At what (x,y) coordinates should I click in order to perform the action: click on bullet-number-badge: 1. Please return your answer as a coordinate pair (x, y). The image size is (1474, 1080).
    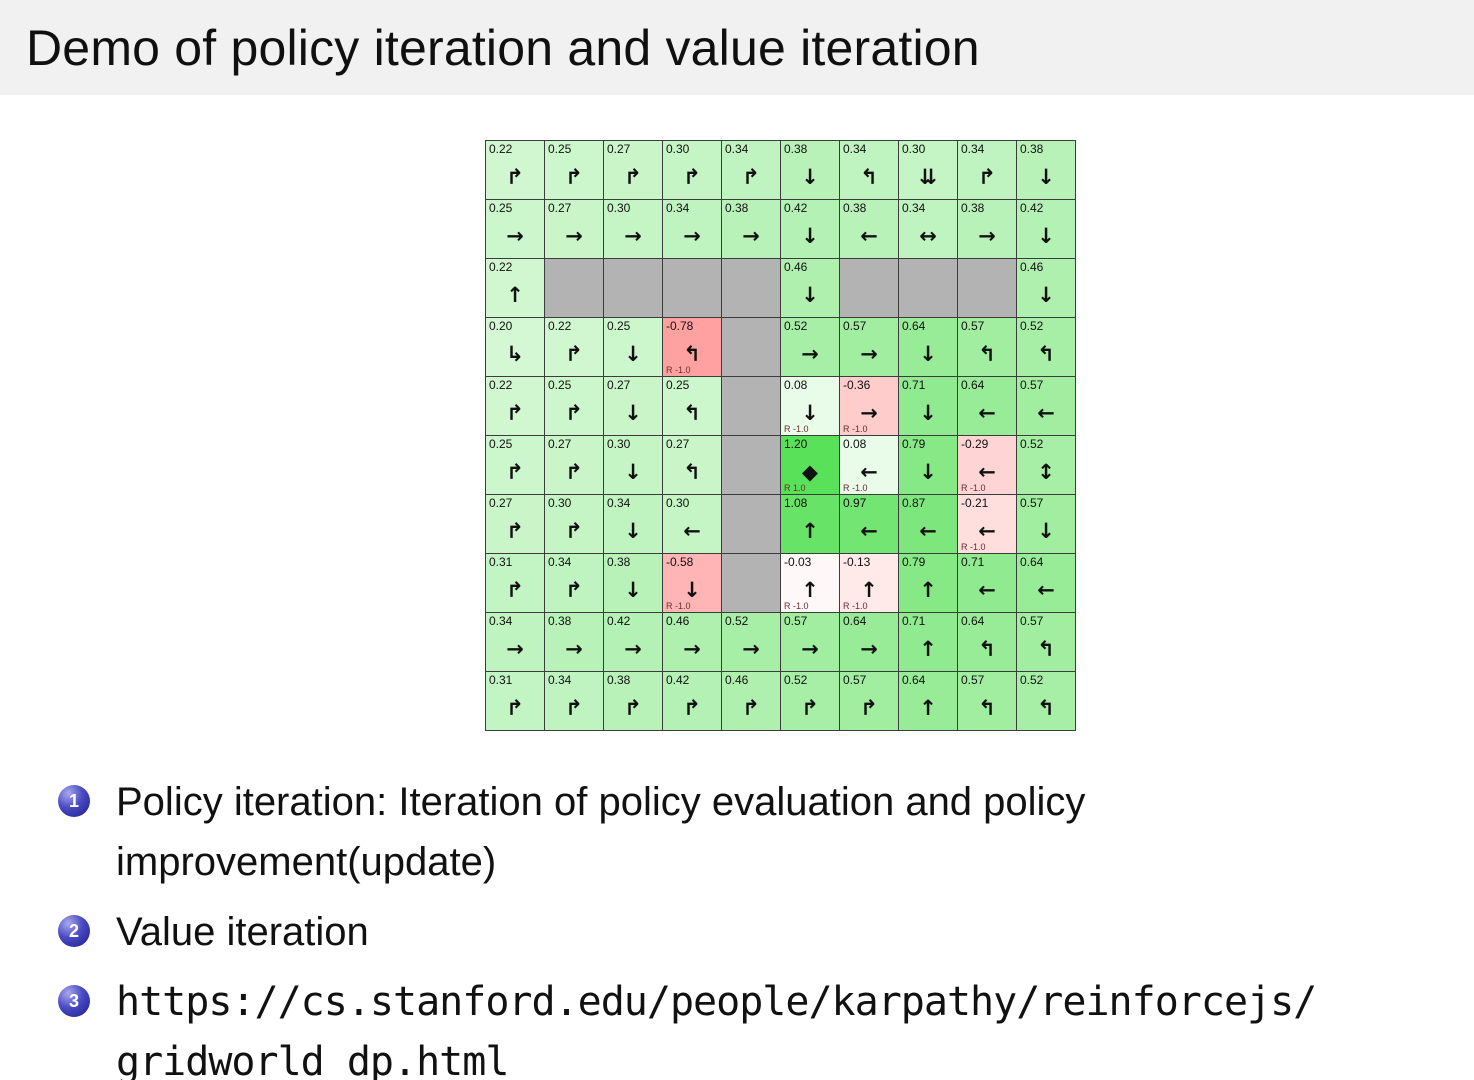
    Looking at the image, I should click on (74, 801).